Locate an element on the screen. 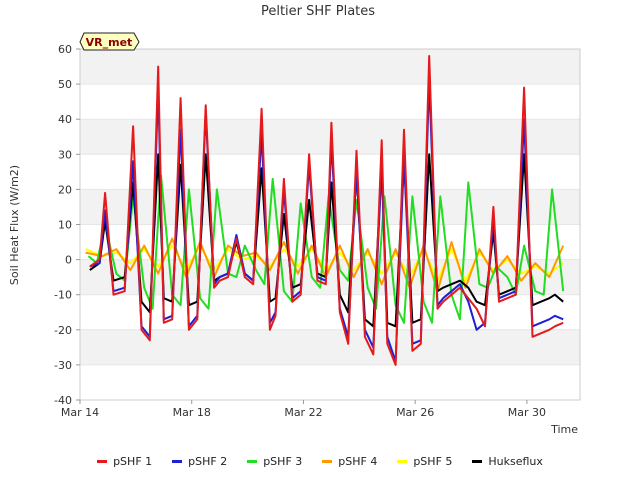 The height and width of the screenshot is (484, 640). legend-item: pSHF 4 is located at coordinates (349, 461).